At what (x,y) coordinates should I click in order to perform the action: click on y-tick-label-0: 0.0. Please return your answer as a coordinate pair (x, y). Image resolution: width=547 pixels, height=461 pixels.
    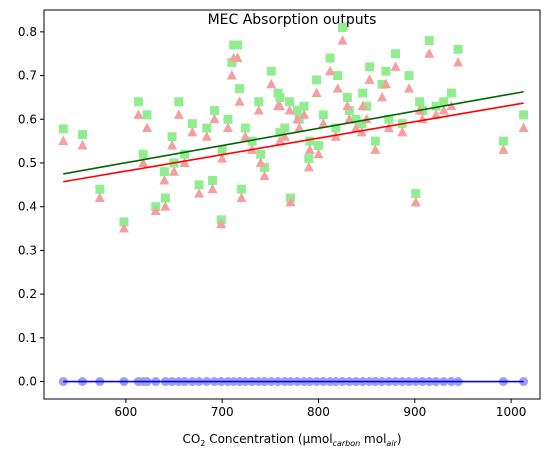
    Looking at the image, I should click on (27, 382).